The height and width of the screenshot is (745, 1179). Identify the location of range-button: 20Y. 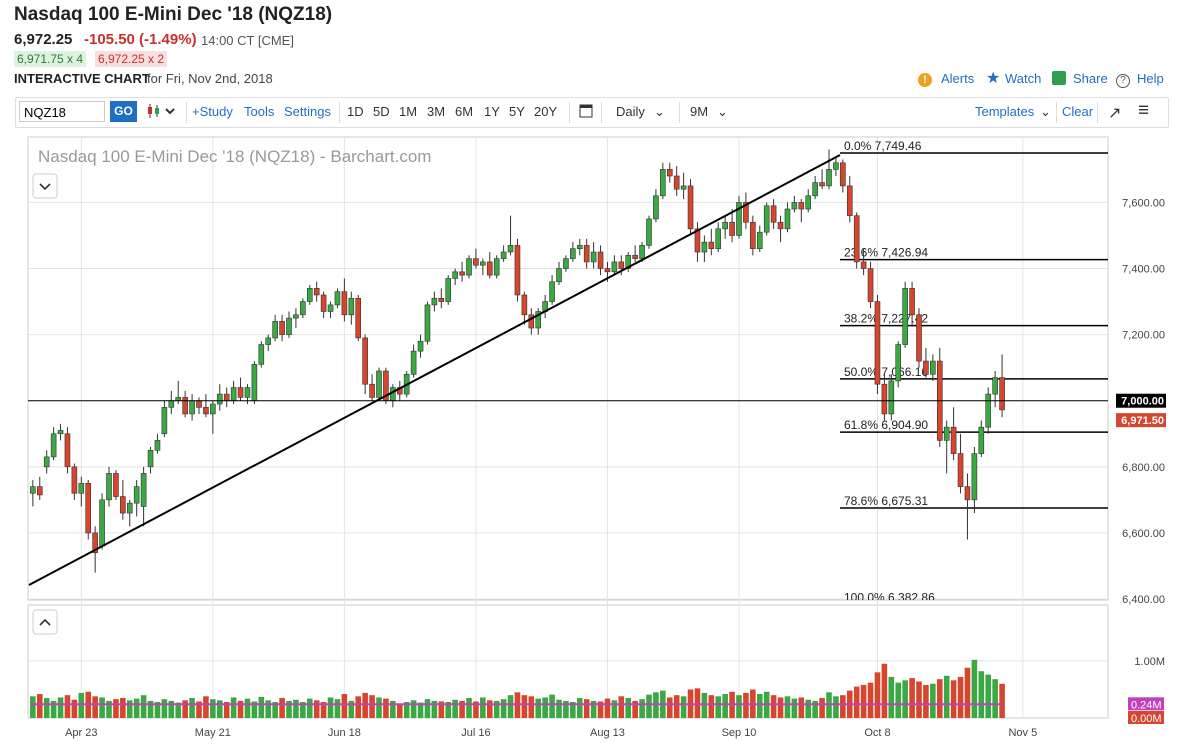
(546, 111).